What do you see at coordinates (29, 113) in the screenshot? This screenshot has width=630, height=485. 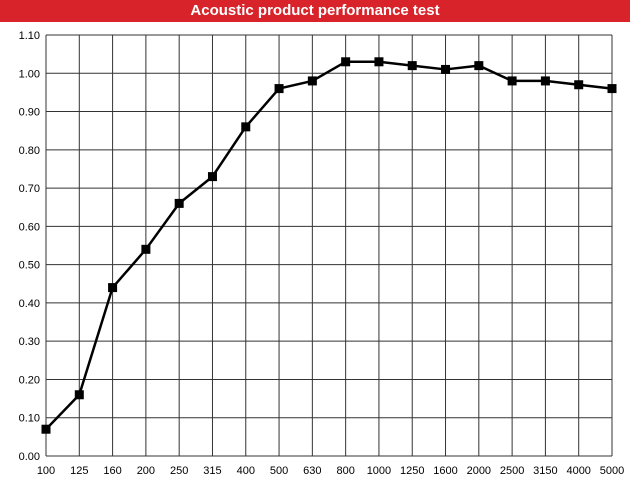 I see `y-tick-label: 0.90` at bounding box center [29, 113].